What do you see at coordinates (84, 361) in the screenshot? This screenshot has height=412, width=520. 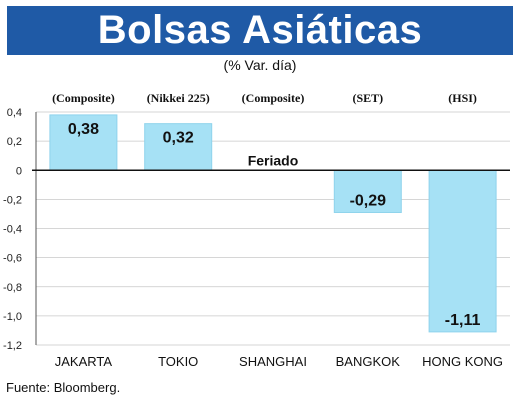 I see `x-tick-label: JAKARTA` at bounding box center [84, 361].